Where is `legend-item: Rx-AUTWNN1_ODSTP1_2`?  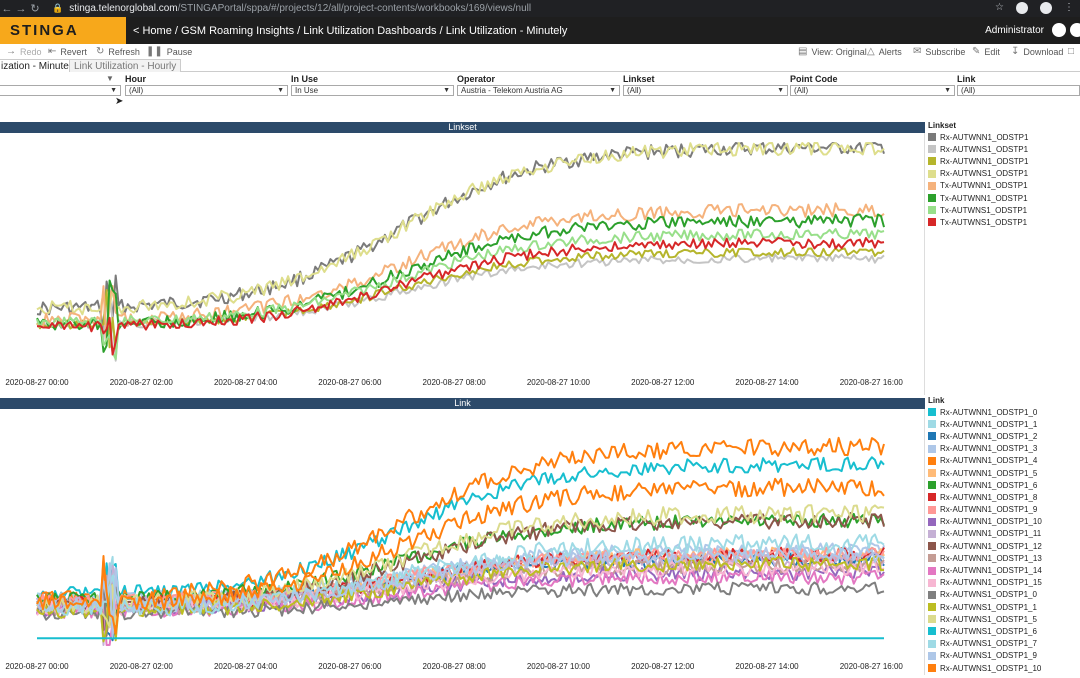
legend-item: Rx-AUTWNN1_ODSTP1_2 is located at coordinates (985, 436).